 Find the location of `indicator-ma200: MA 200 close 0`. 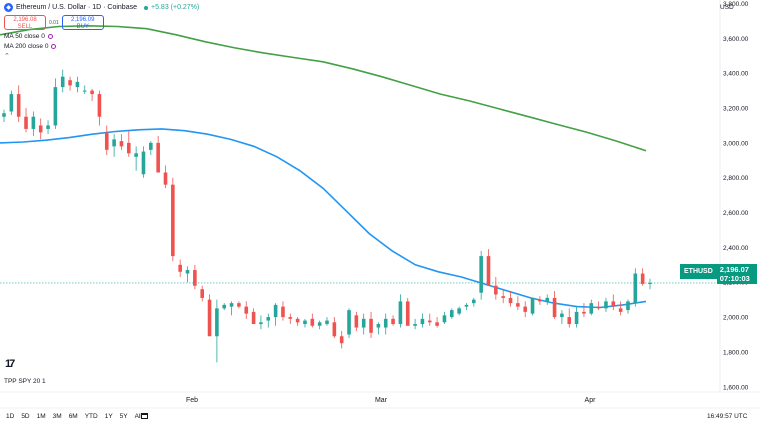

indicator-ma200: MA 200 close 0 is located at coordinates (101, 46).